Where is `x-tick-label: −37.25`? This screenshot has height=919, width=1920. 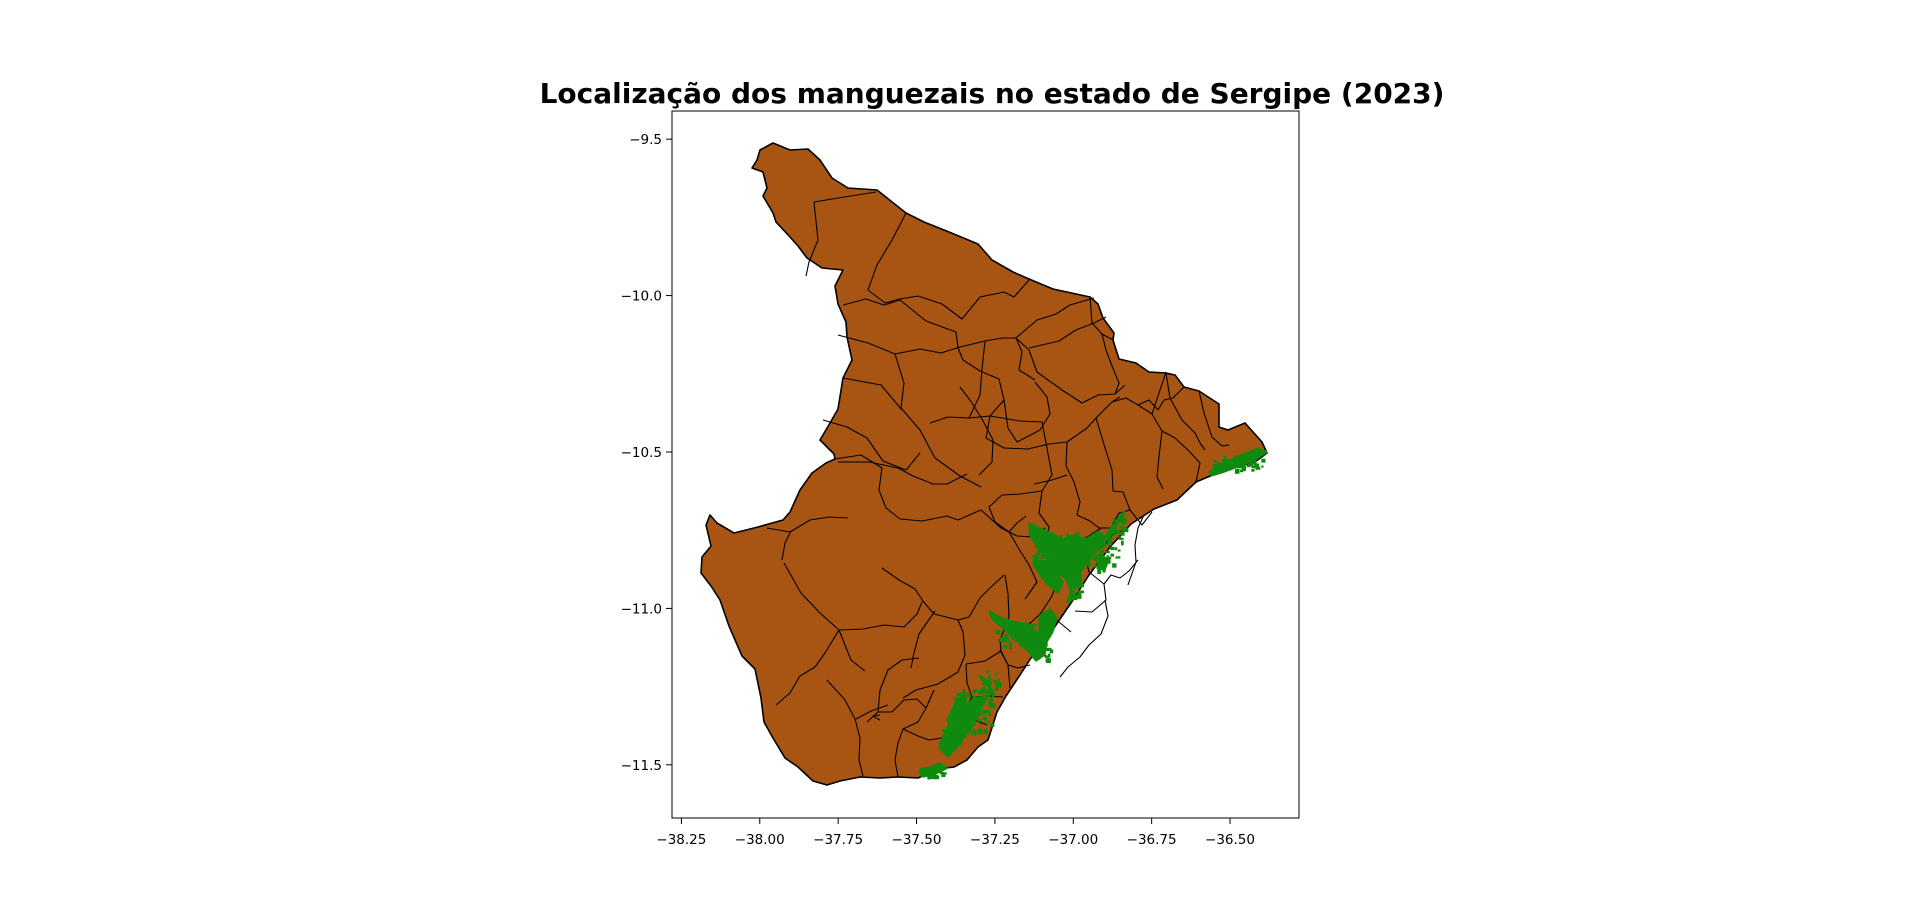
x-tick-label: −37.25 is located at coordinates (995, 840).